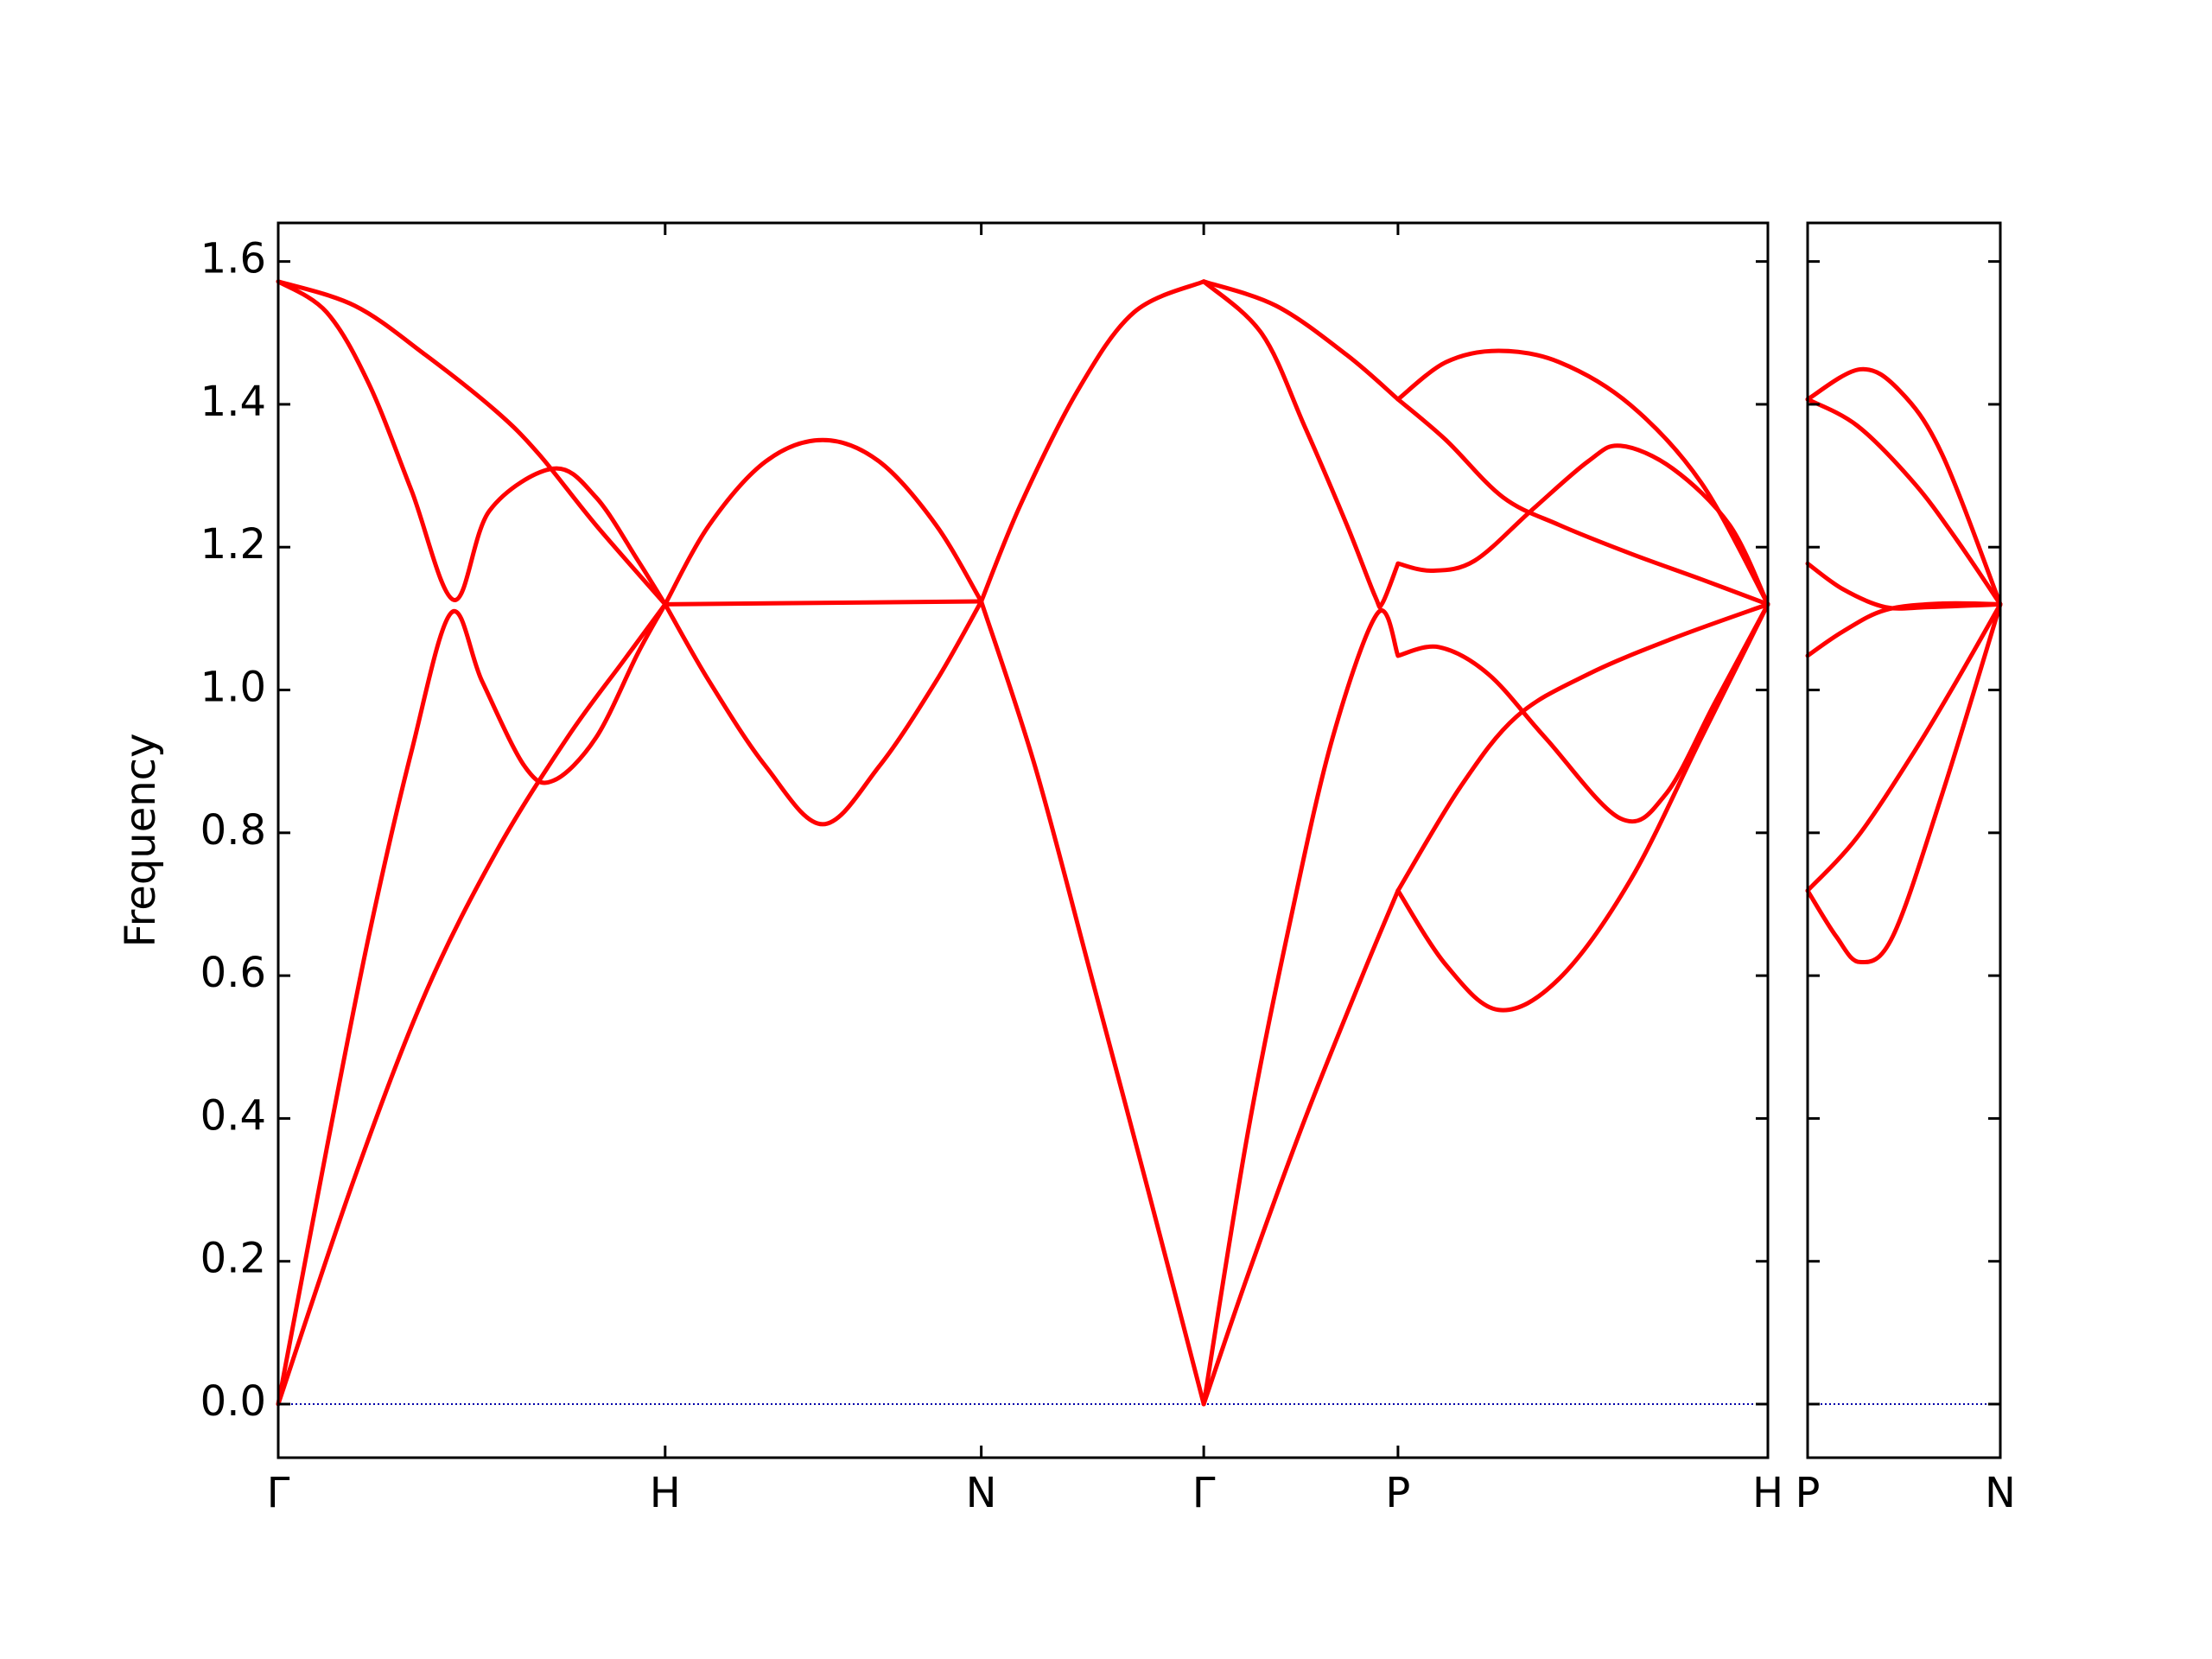  Describe the element at coordinates (233, 259) in the screenshot. I see `y-tick-label: 1.6` at that location.